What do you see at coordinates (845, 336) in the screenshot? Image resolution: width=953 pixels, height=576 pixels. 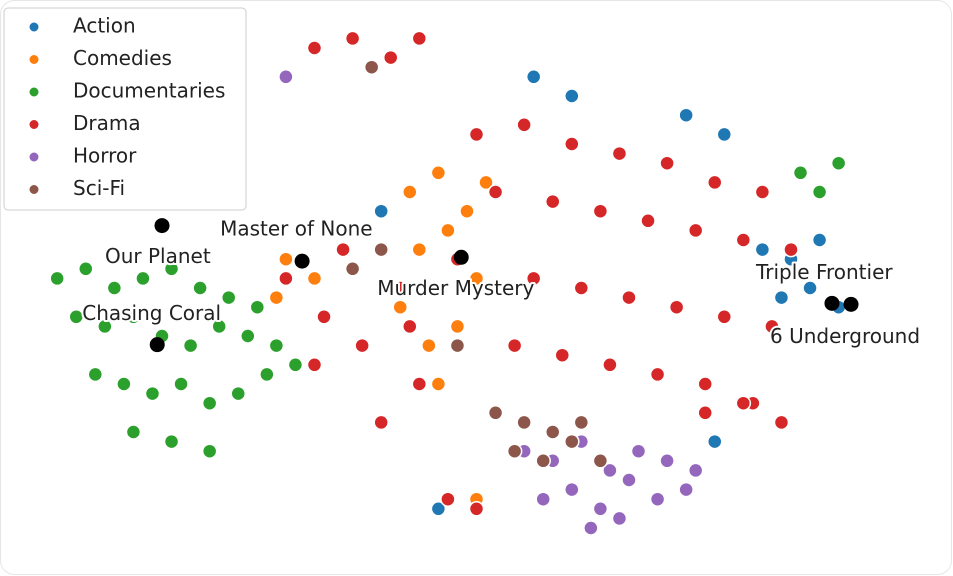 I see `annotation: 6 Underground` at bounding box center [845, 336].